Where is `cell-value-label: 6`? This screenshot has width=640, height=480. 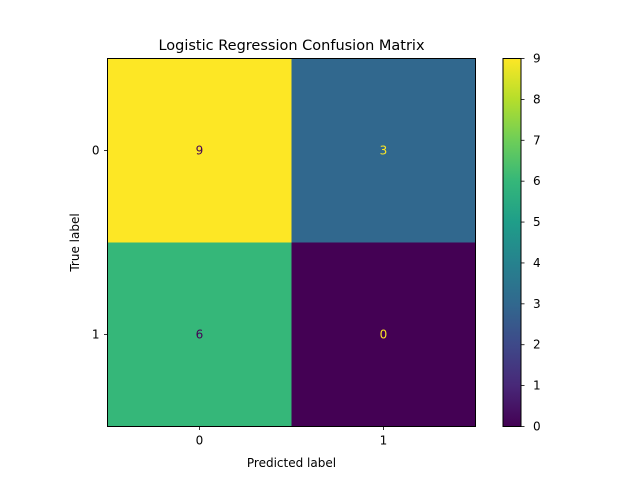 cell-value-label: 6 is located at coordinates (200, 335).